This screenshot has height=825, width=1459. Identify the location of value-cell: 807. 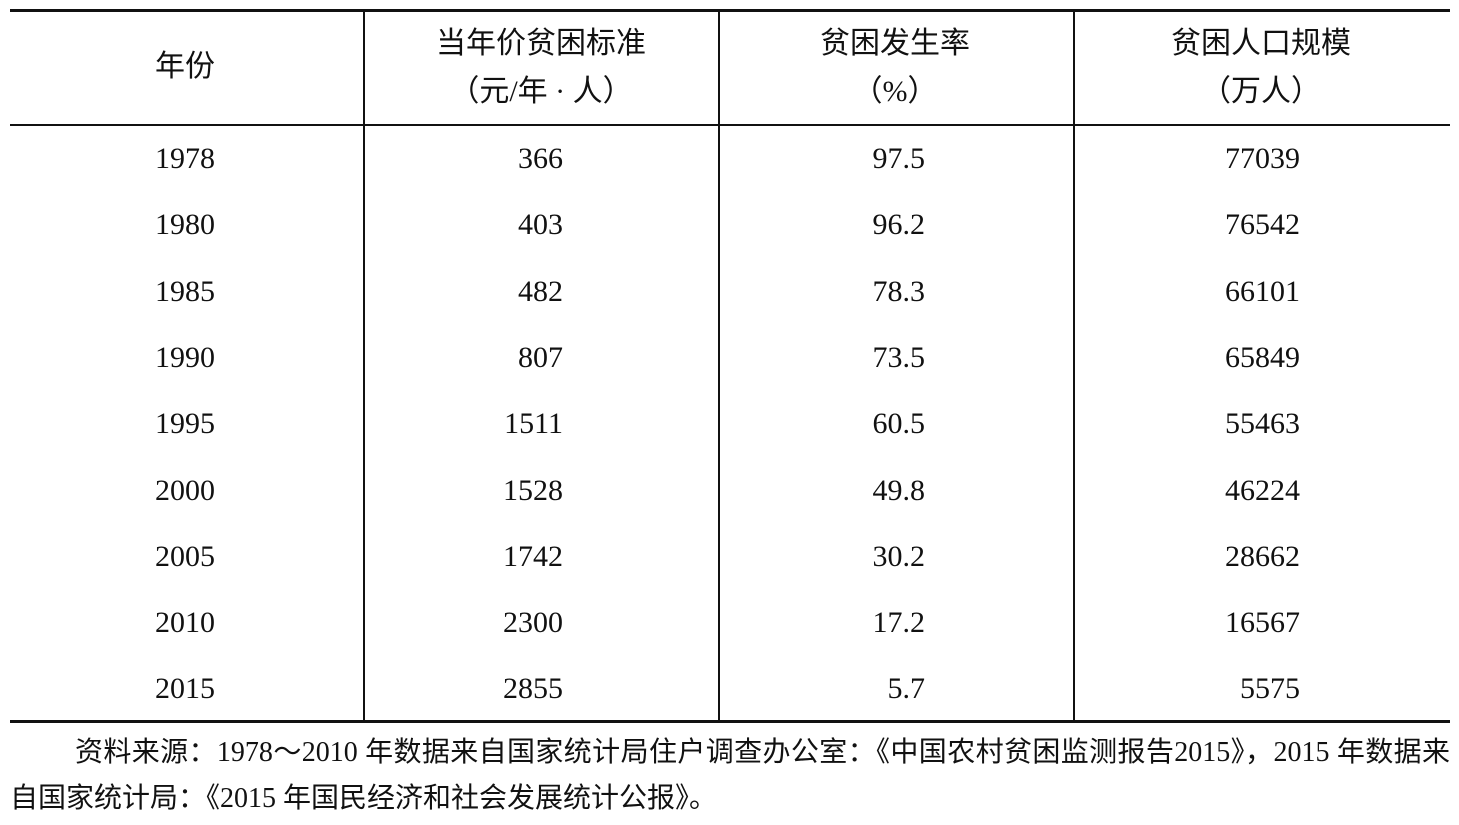
(540, 357).